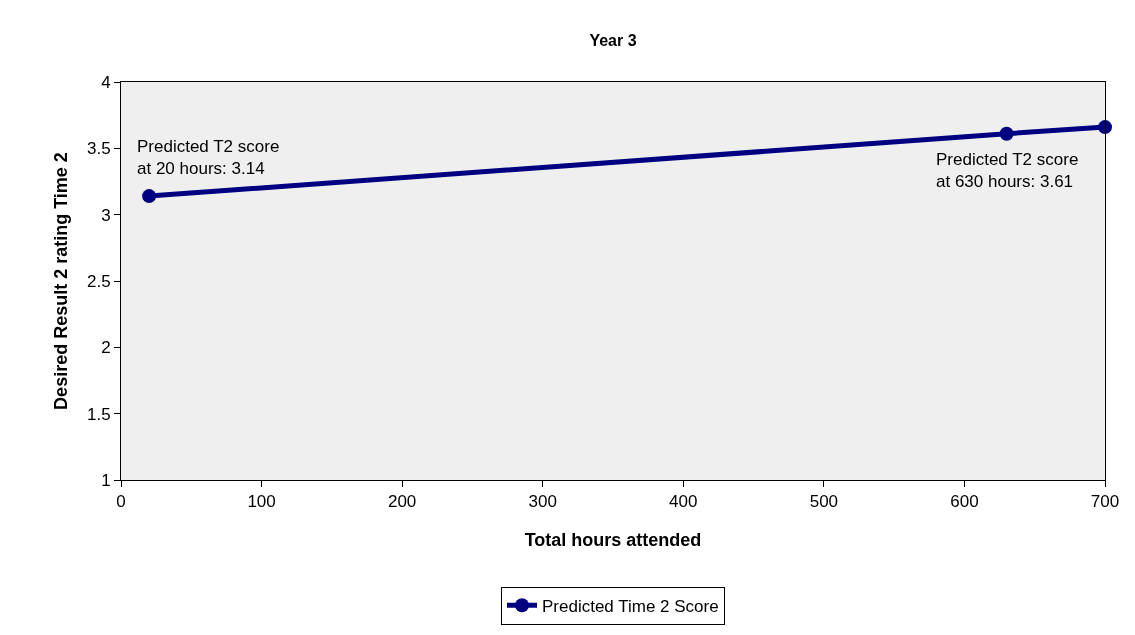 The height and width of the screenshot is (635, 1135). What do you see at coordinates (98, 149) in the screenshot?
I see `y-tick-label: 3.5` at bounding box center [98, 149].